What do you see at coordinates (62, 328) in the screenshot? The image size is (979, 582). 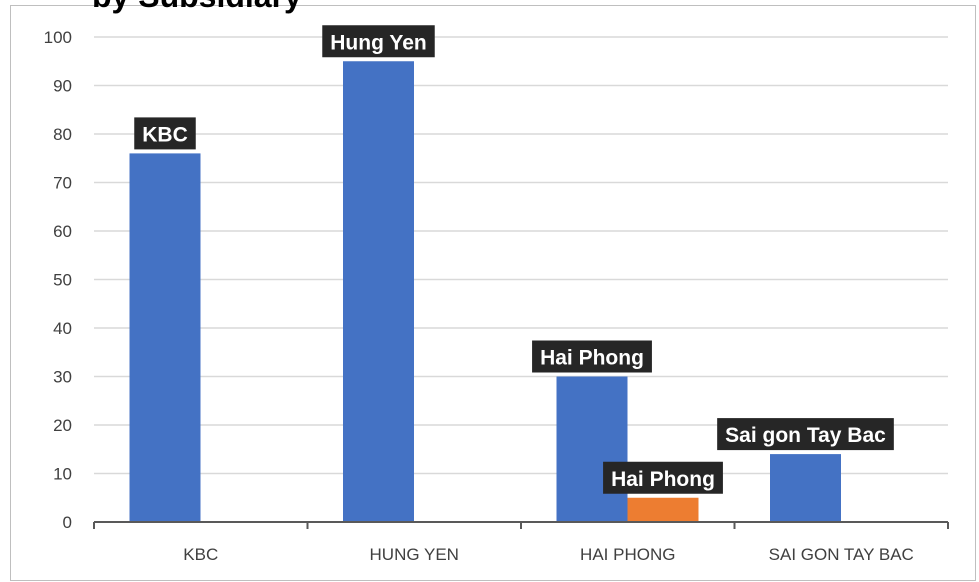 I see `y-tick-label: 40` at bounding box center [62, 328].